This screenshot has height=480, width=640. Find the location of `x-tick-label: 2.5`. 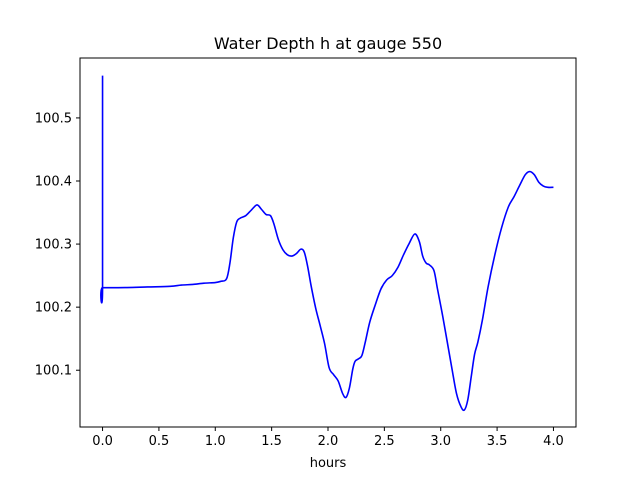

x-tick-label: 2.5 is located at coordinates (384, 441).